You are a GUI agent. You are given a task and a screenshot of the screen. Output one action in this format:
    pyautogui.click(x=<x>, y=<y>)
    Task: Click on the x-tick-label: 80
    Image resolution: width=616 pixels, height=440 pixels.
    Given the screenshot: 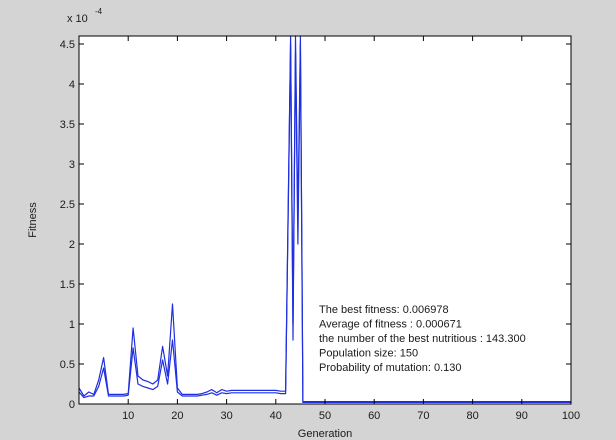 What is the action you would take?
    pyautogui.click(x=472, y=416)
    